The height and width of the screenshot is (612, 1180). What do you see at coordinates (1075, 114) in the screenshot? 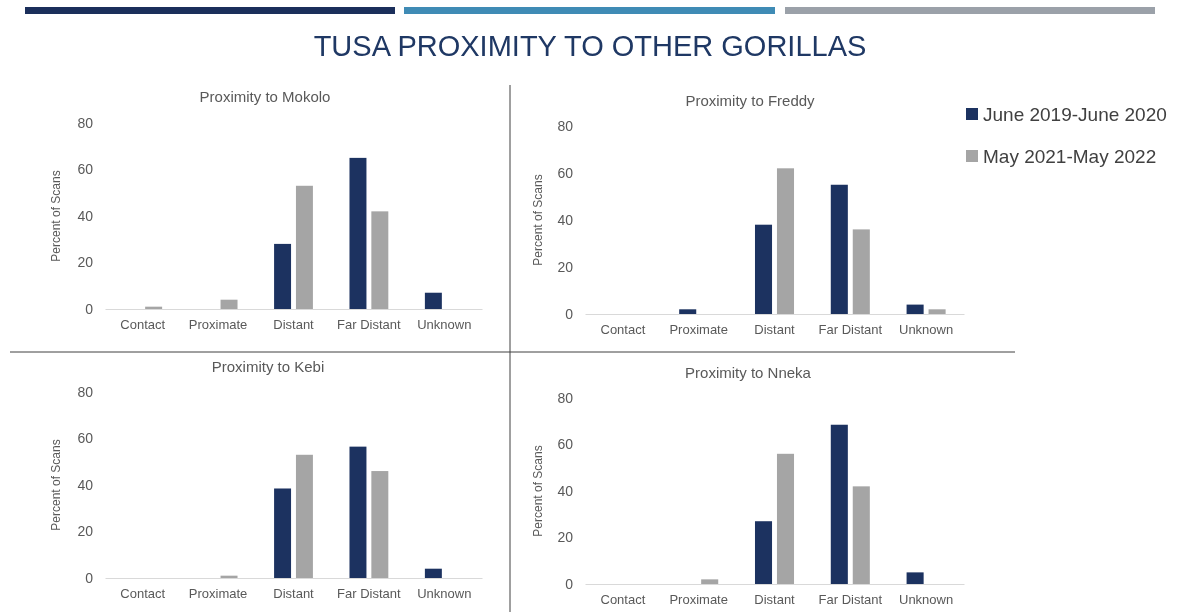
I see `legend-label: June 2019-June 2020` at bounding box center [1075, 114].